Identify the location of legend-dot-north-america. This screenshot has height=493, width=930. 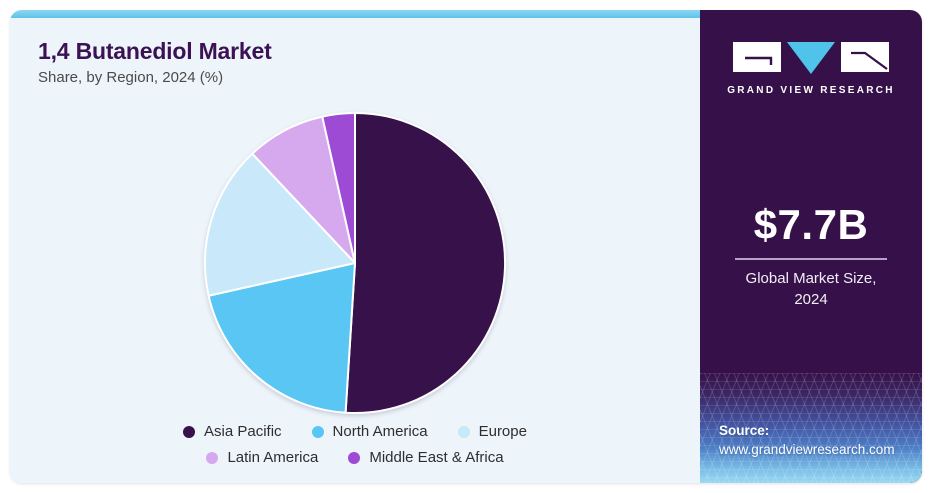
(317, 431).